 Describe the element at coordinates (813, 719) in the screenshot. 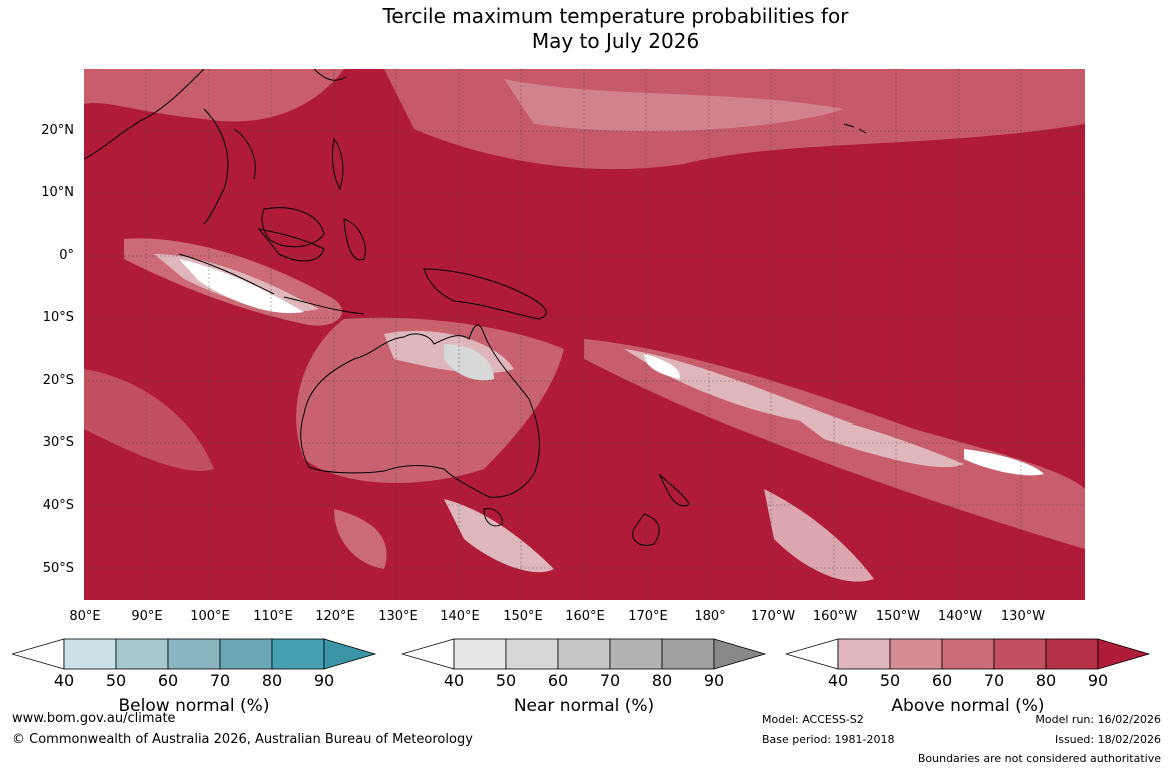

I see `model-name: Model: ACCESS-S2` at that location.